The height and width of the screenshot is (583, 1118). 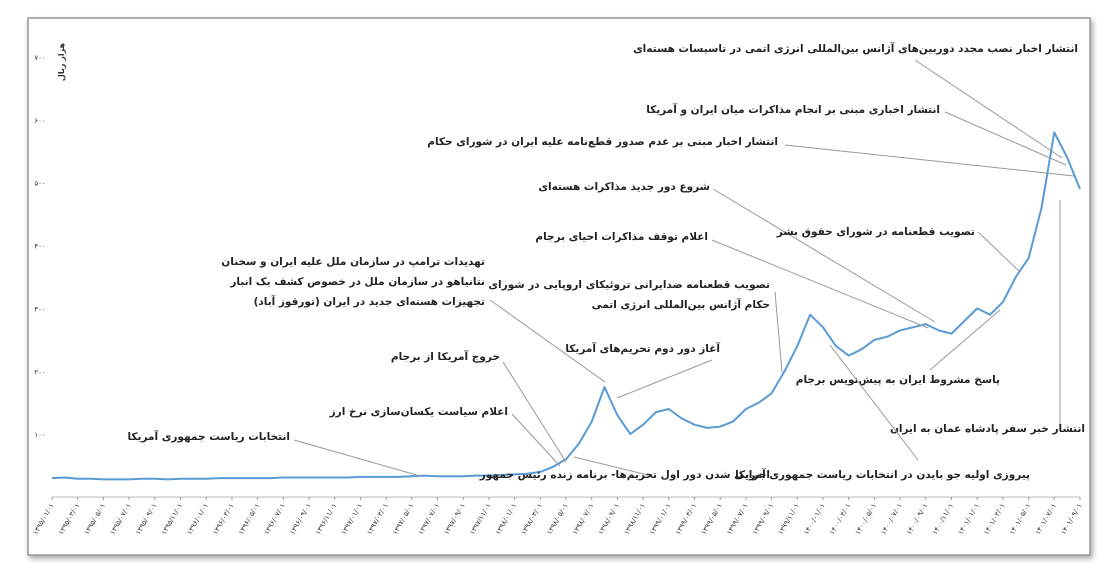 I want to click on y-tick-label: ۲۰۰, so click(x=39, y=372).